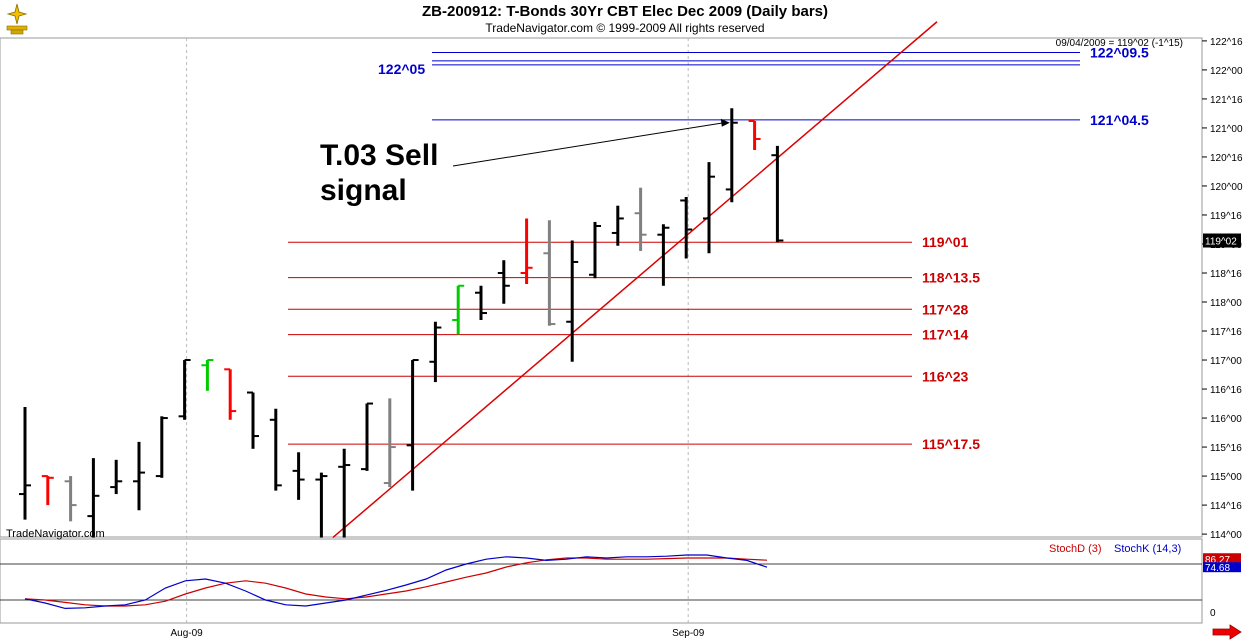 Image resolution: width=1250 pixels, height=643 pixels. I want to click on y-tick-label: 114^16, so click(1226, 506).